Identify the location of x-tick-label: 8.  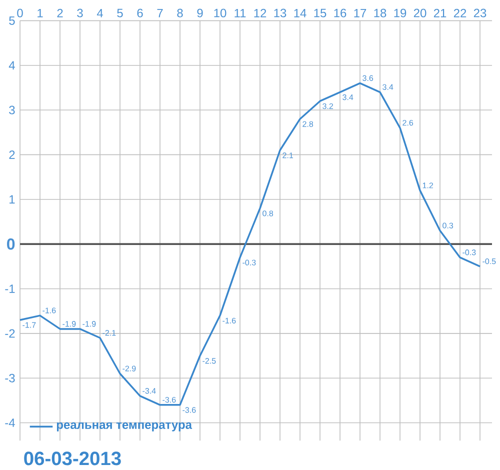
(180, 13).